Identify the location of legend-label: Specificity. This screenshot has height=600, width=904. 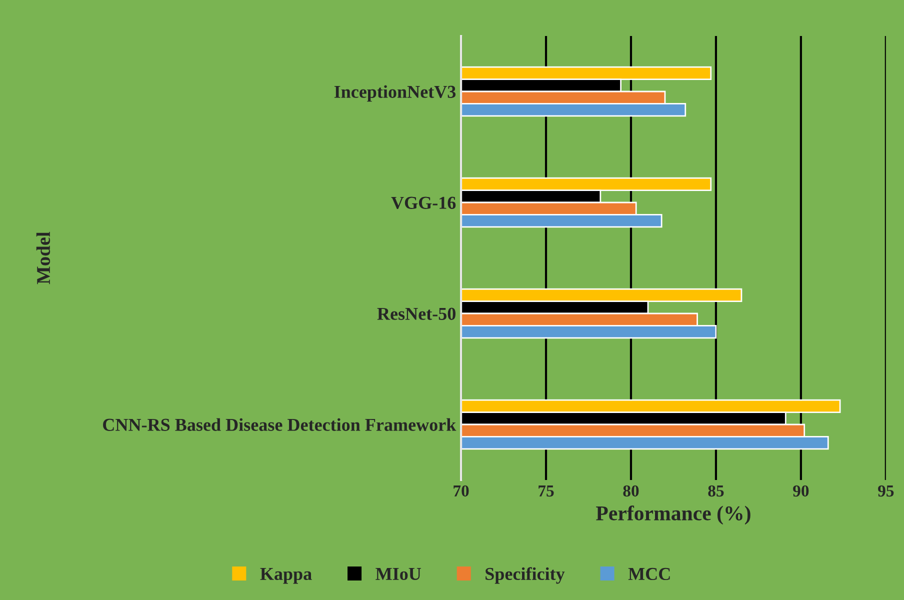
(525, 575).